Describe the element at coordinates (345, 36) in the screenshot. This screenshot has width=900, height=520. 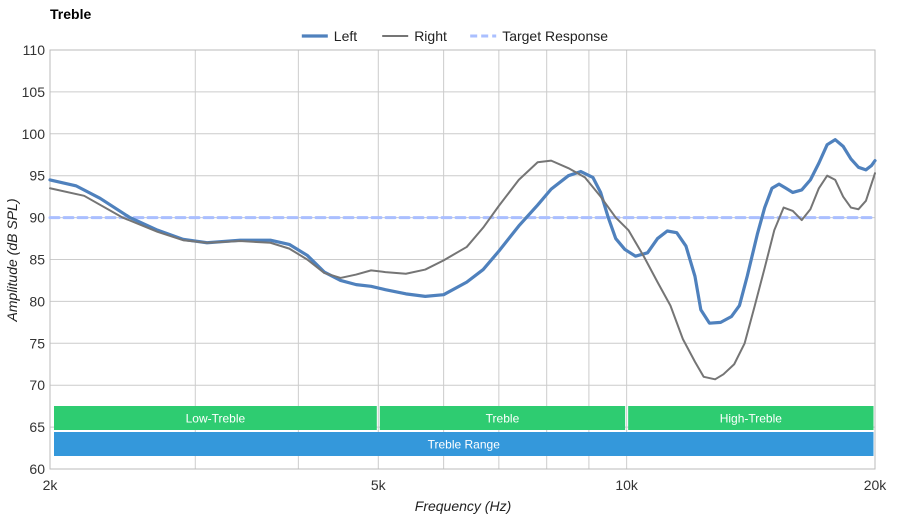
I see `legend-label-left: Left` at that location.